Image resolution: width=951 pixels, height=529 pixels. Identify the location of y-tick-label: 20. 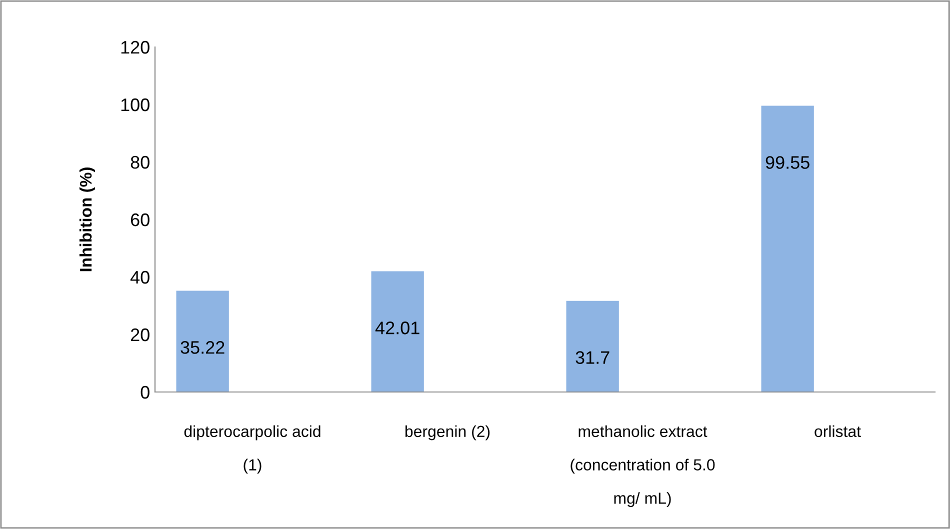
(140, 335).